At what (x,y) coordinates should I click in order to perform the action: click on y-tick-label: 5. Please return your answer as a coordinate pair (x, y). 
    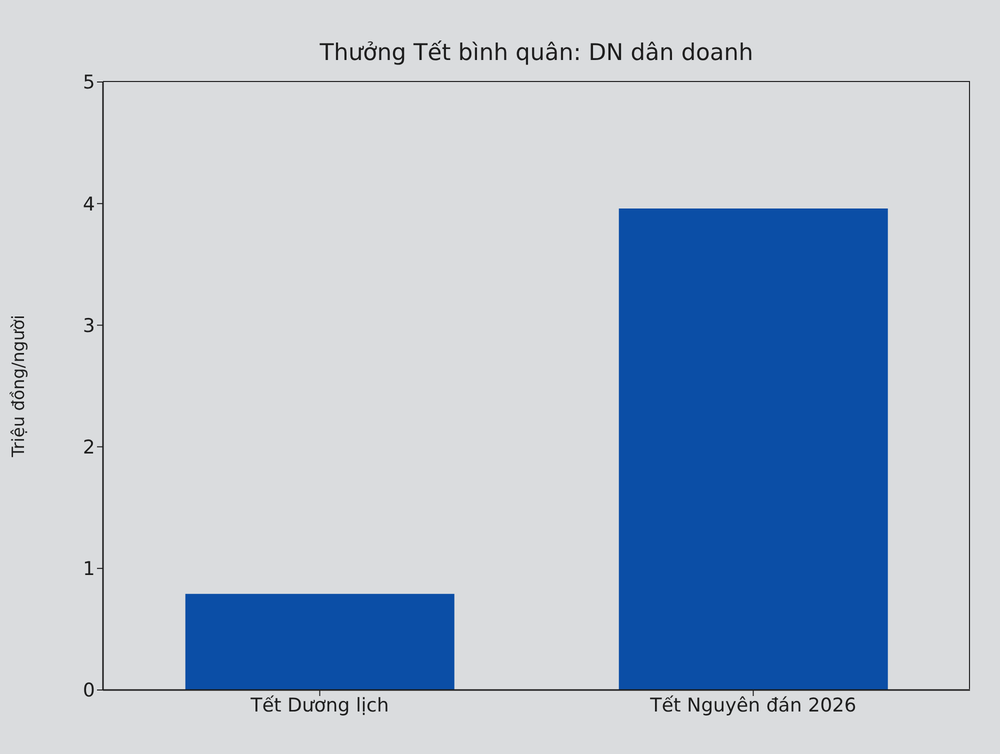
    Looking at the image, I should click on (88, 83).